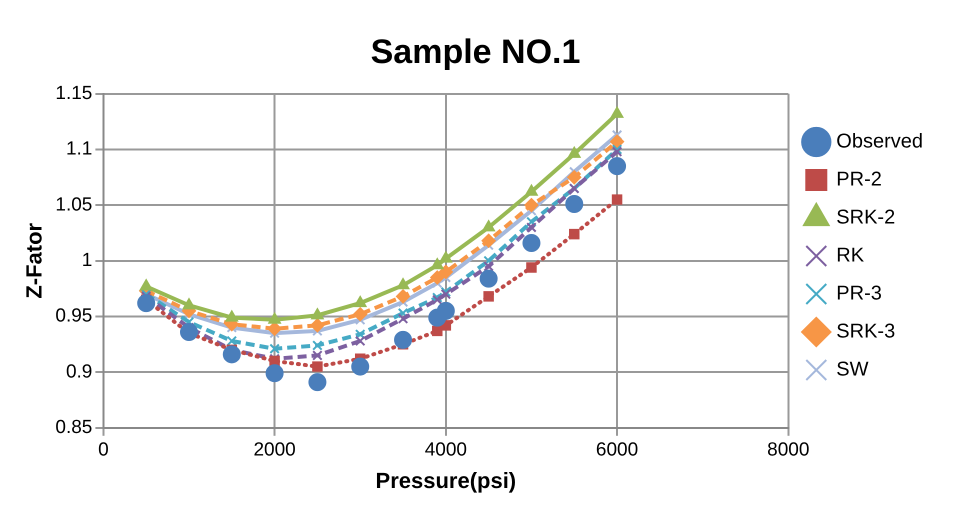  What do you see at coordinates (446, 480) in the screenshot?
I see `x-axis-title: Pressure(psi)` at bounding box center [446, 480].